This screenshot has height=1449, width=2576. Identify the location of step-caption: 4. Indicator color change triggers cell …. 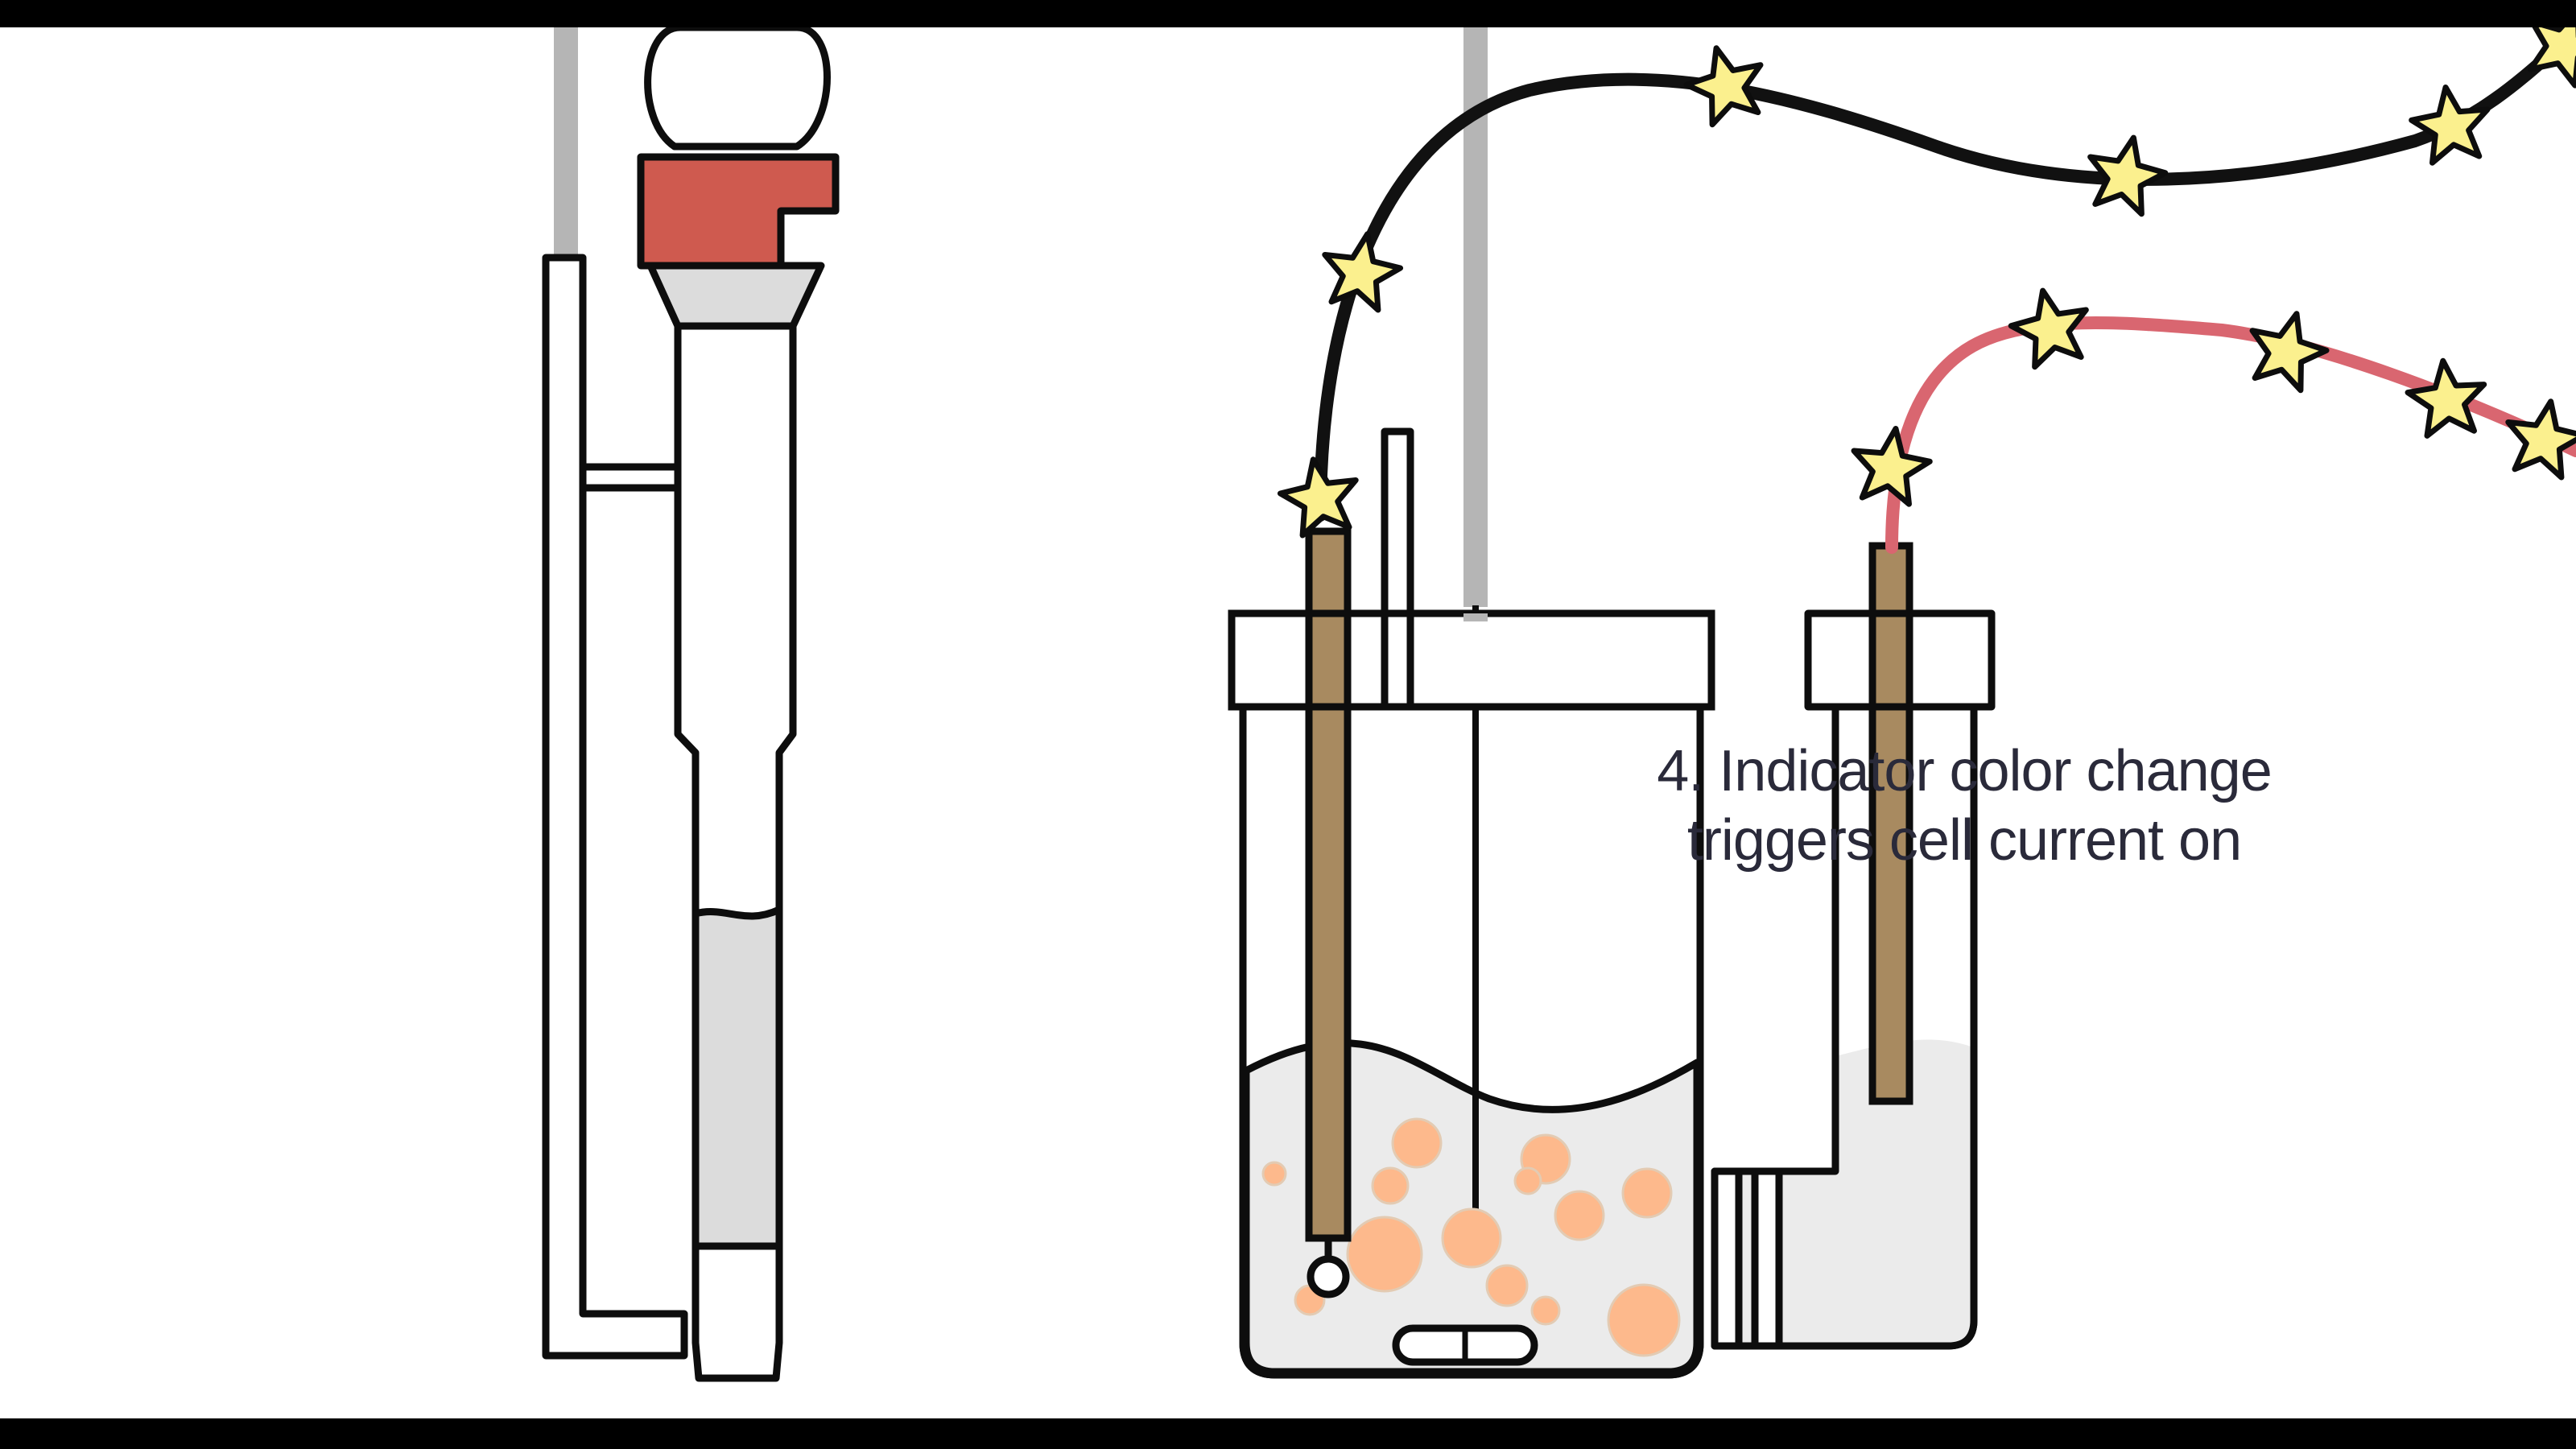
(1964, 806).